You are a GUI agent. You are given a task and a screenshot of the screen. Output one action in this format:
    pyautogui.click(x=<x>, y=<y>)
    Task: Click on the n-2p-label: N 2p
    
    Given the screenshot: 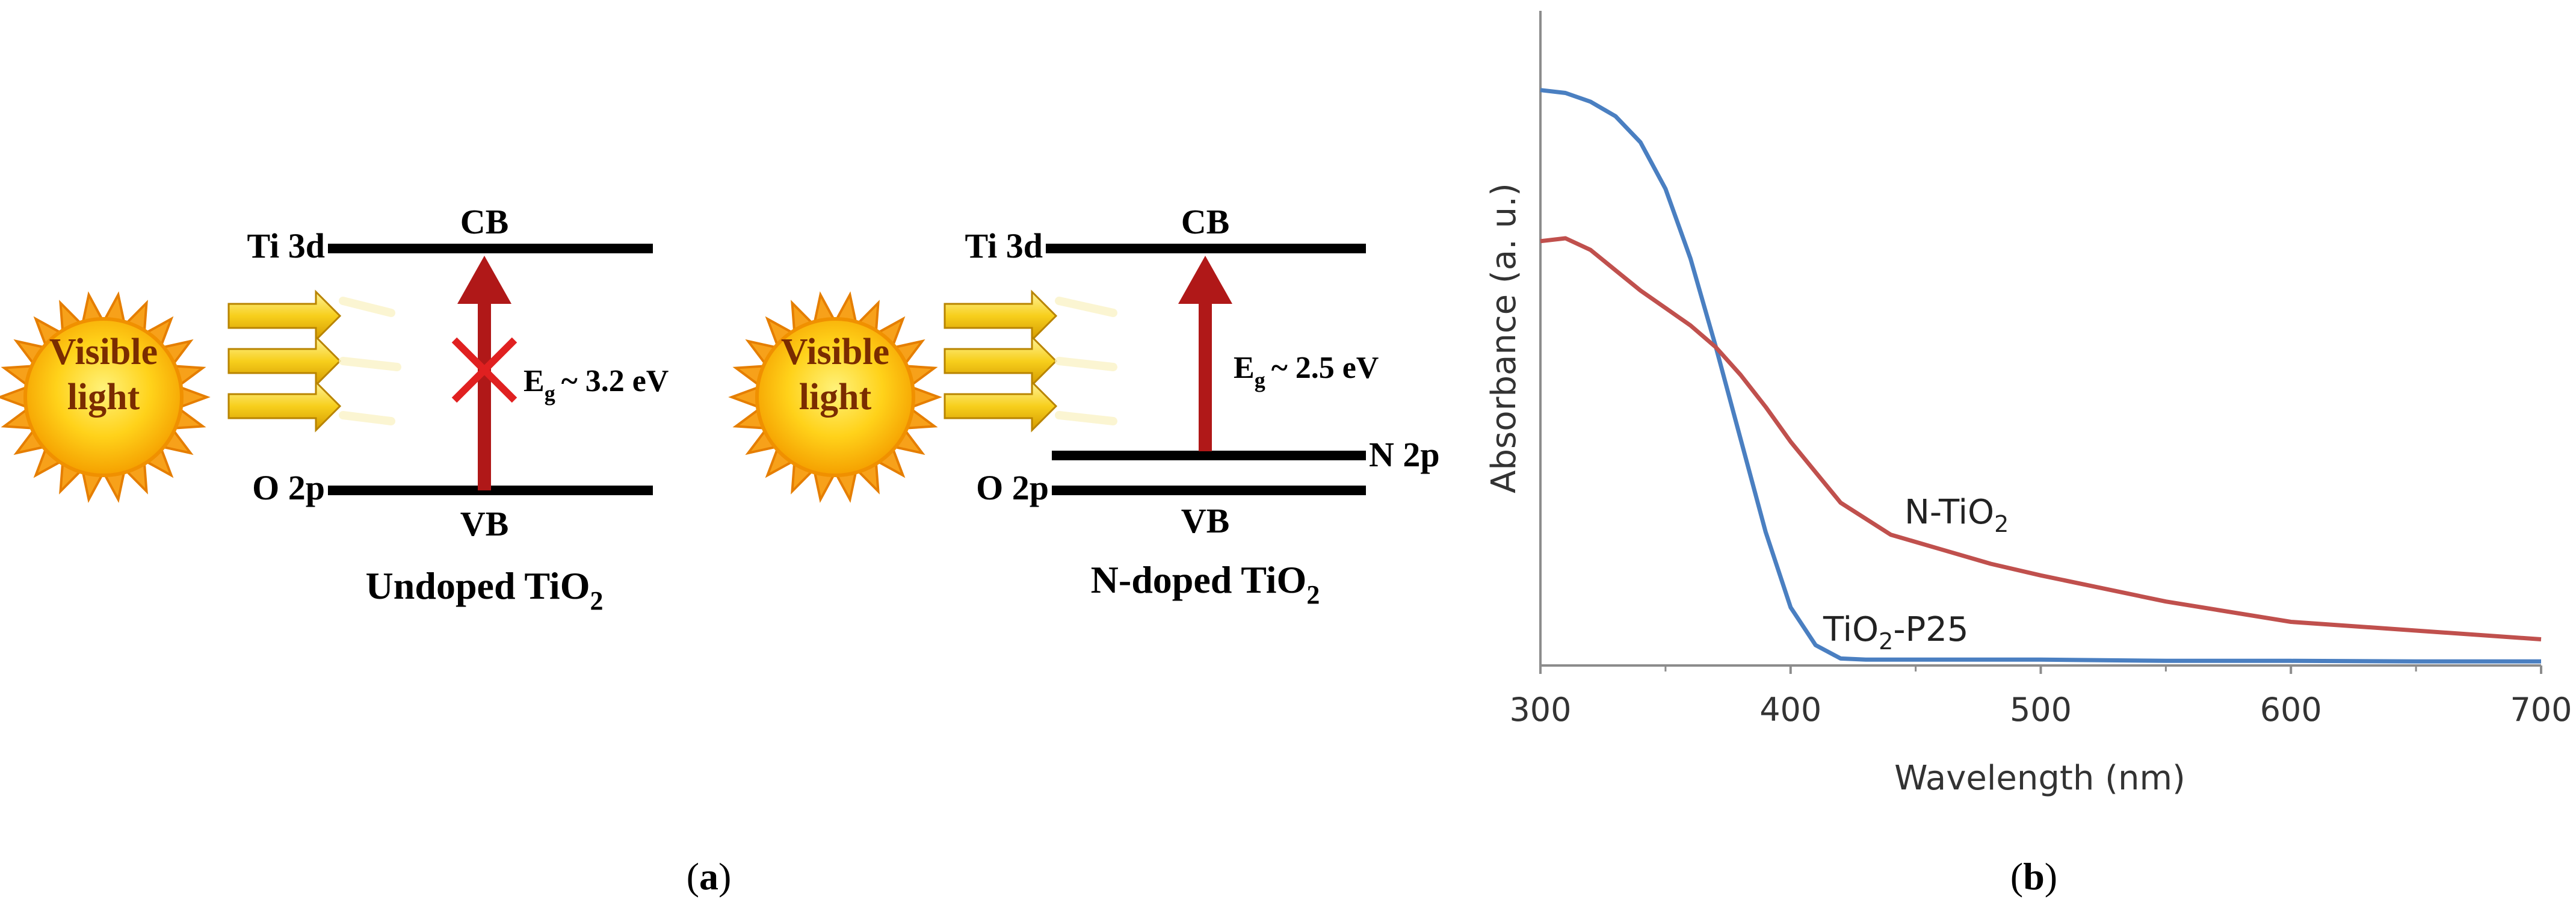 What is the action you would take?
    pyautogui.click(x=1404, y=454)
    